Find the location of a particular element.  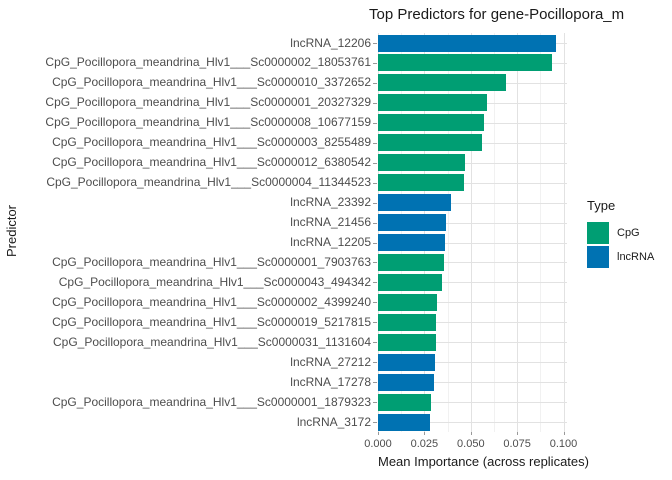

y-axis-label: lncRNA_17278 is located at coordinates (330, 381).